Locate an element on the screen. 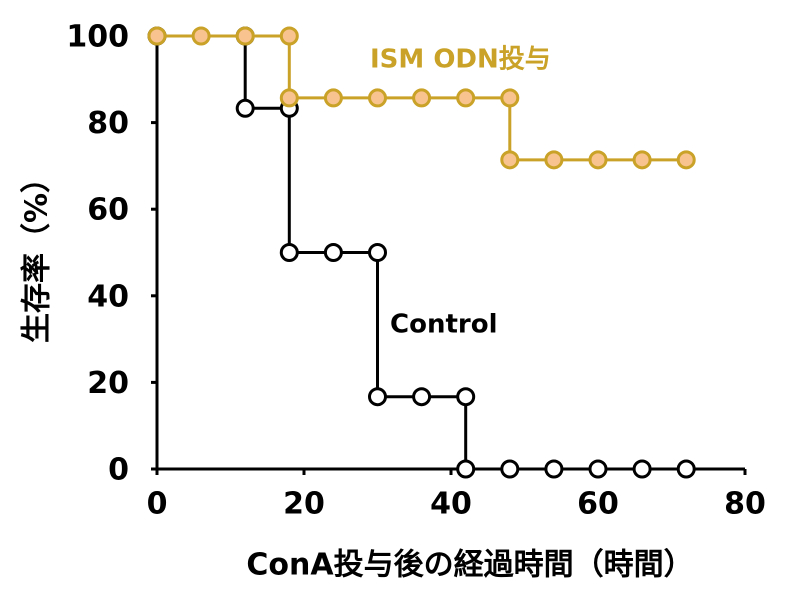 The width and height of the screenshot is (800, 613). y-tick-label: 20 is located at coordinates (108, 383).